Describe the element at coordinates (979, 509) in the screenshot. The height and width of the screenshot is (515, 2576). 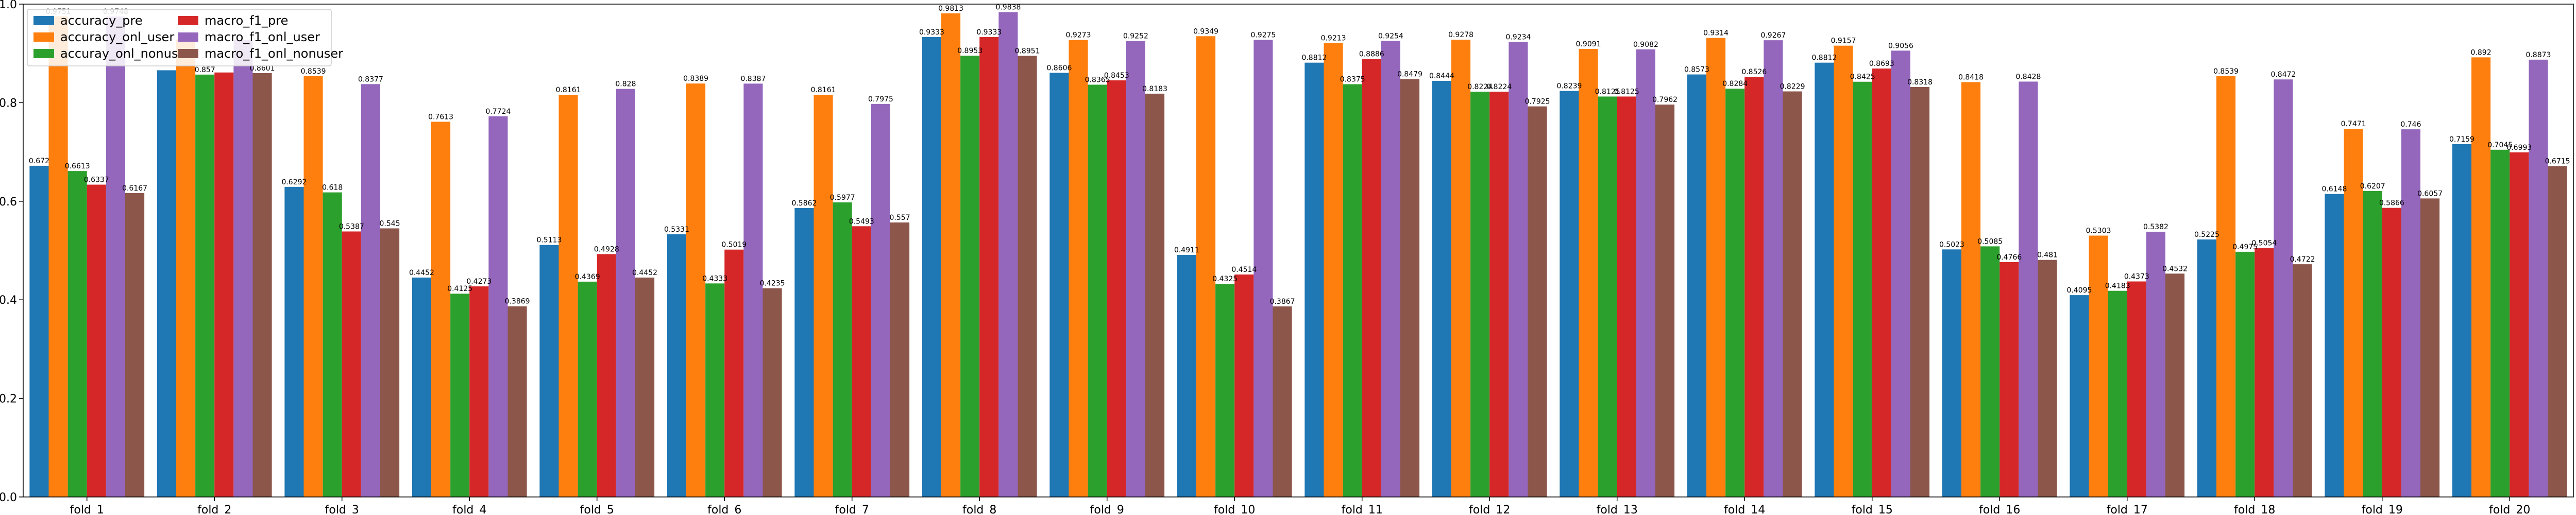
I see `x-tick-label: fold_8` at that location.